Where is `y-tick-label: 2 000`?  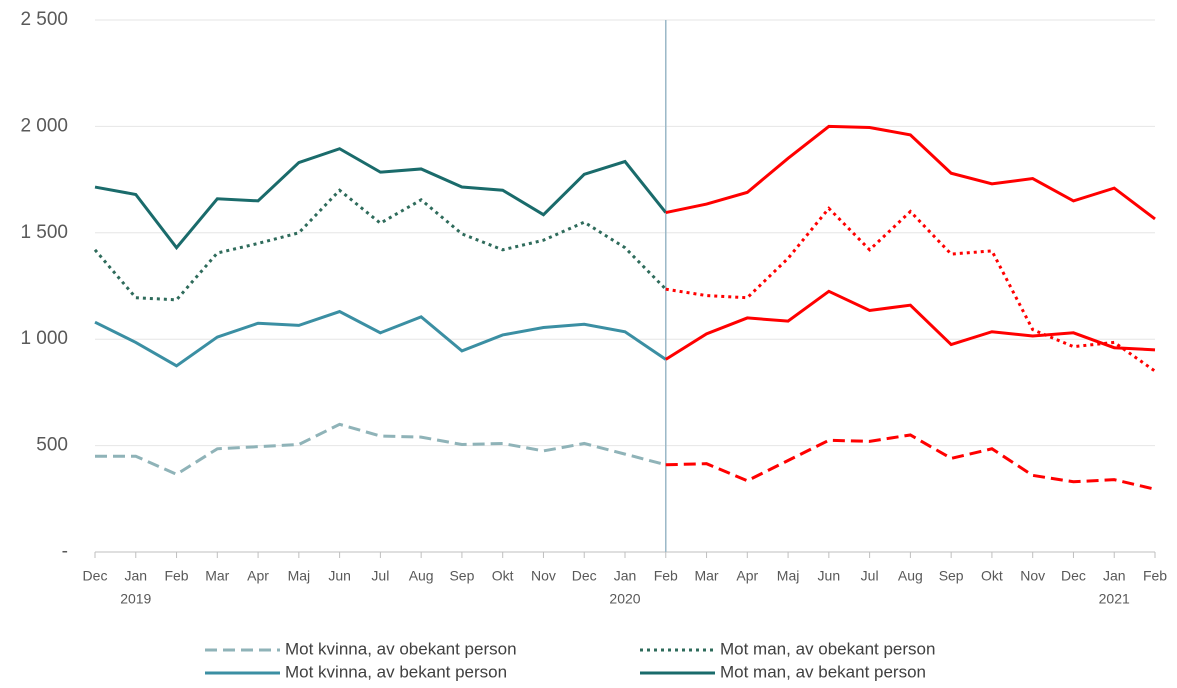
y-tick-label: 2 000 is located at coordinates (44, 125).